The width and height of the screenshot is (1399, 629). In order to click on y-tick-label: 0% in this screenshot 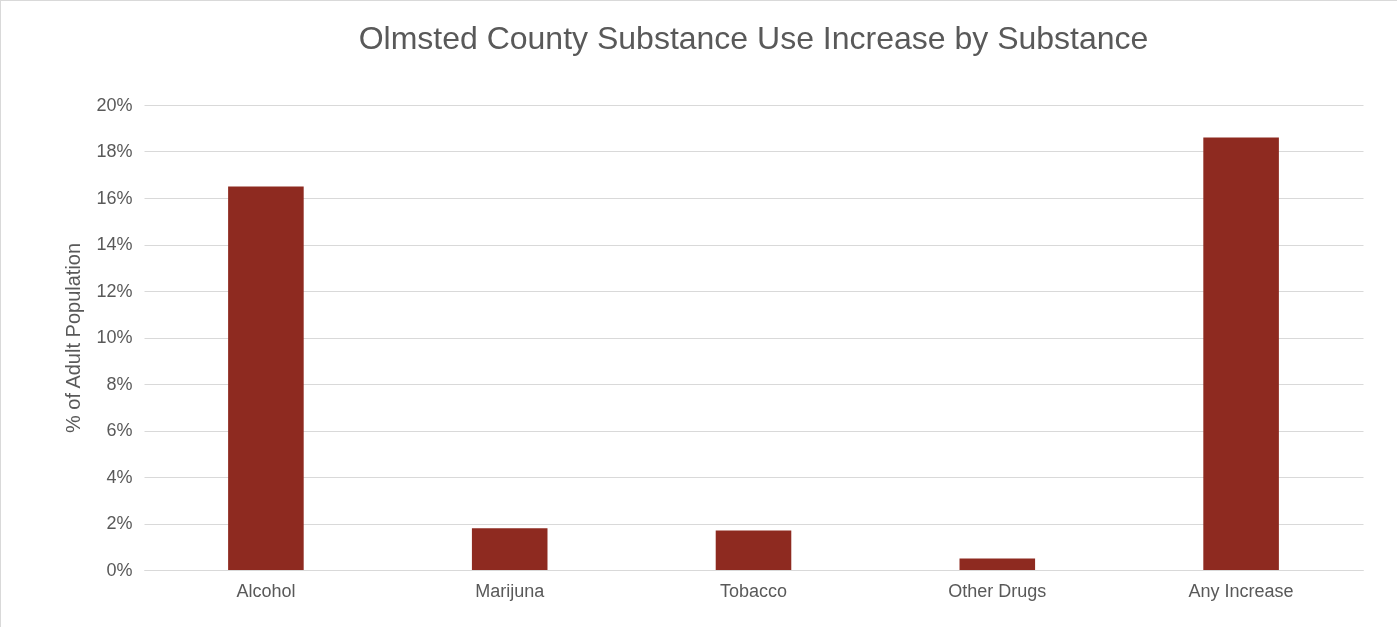, I will do `click(119, 569)`.